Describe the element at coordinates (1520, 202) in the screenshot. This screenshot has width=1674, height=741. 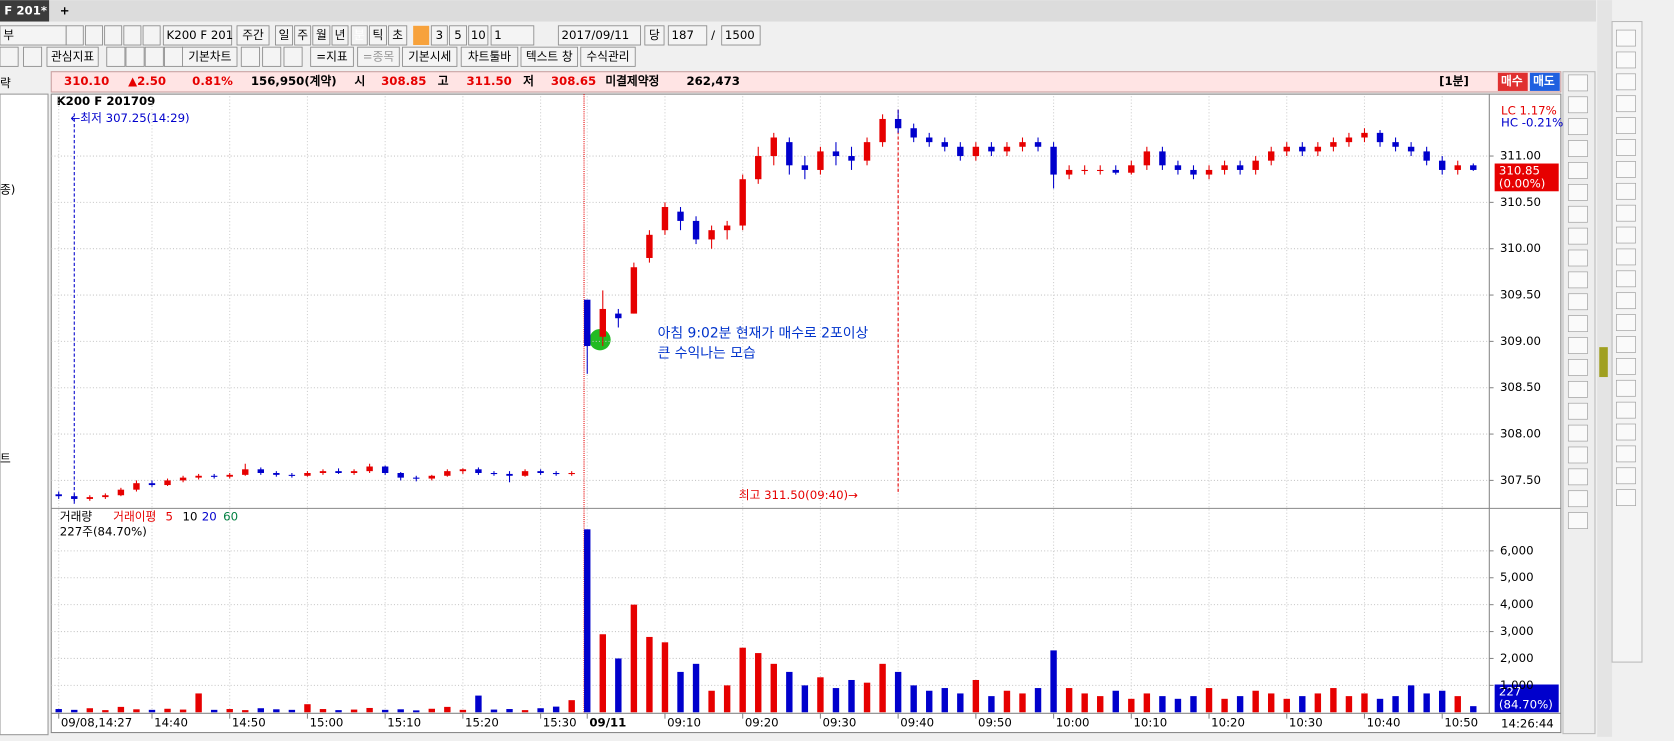
I see `y-tick-label: 310.50` at that location.